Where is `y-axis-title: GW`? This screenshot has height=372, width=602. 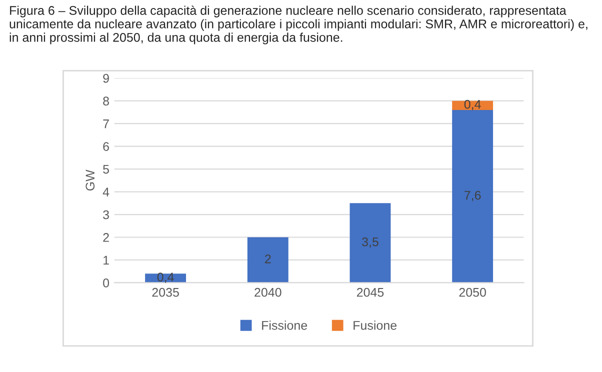 y-axis-title: GW is located at coordinates (90, 180).